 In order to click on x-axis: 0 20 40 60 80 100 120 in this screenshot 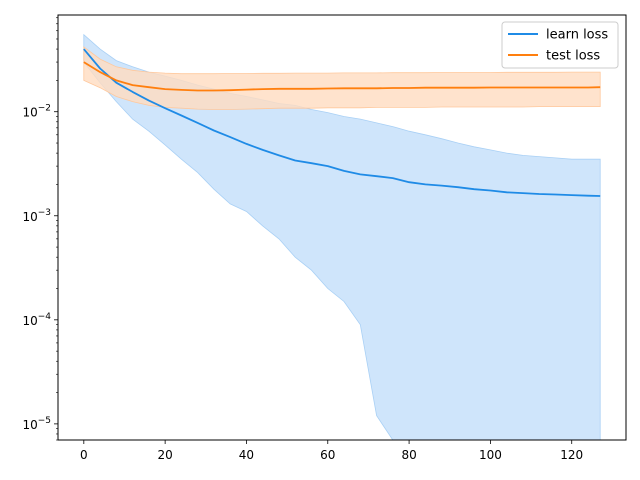, I will do `click(331, 451)`.